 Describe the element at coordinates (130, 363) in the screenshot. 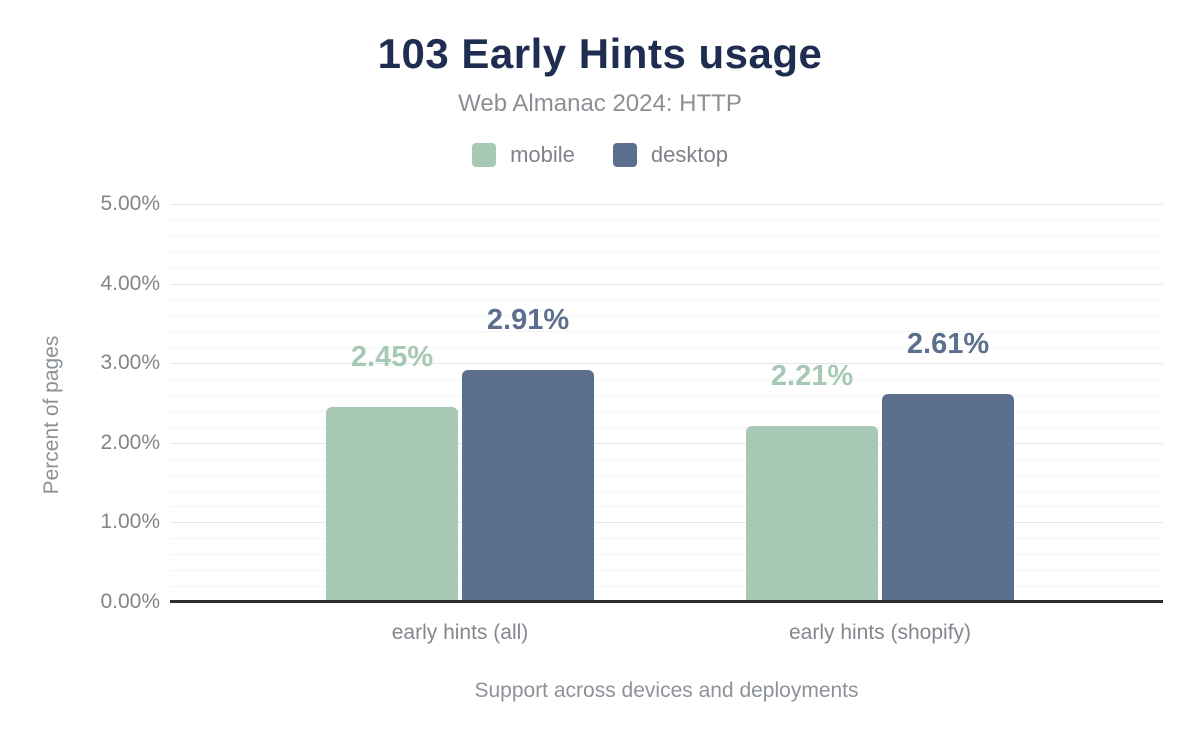

I see `y-axis-tick-label: 3.00%` at that location.